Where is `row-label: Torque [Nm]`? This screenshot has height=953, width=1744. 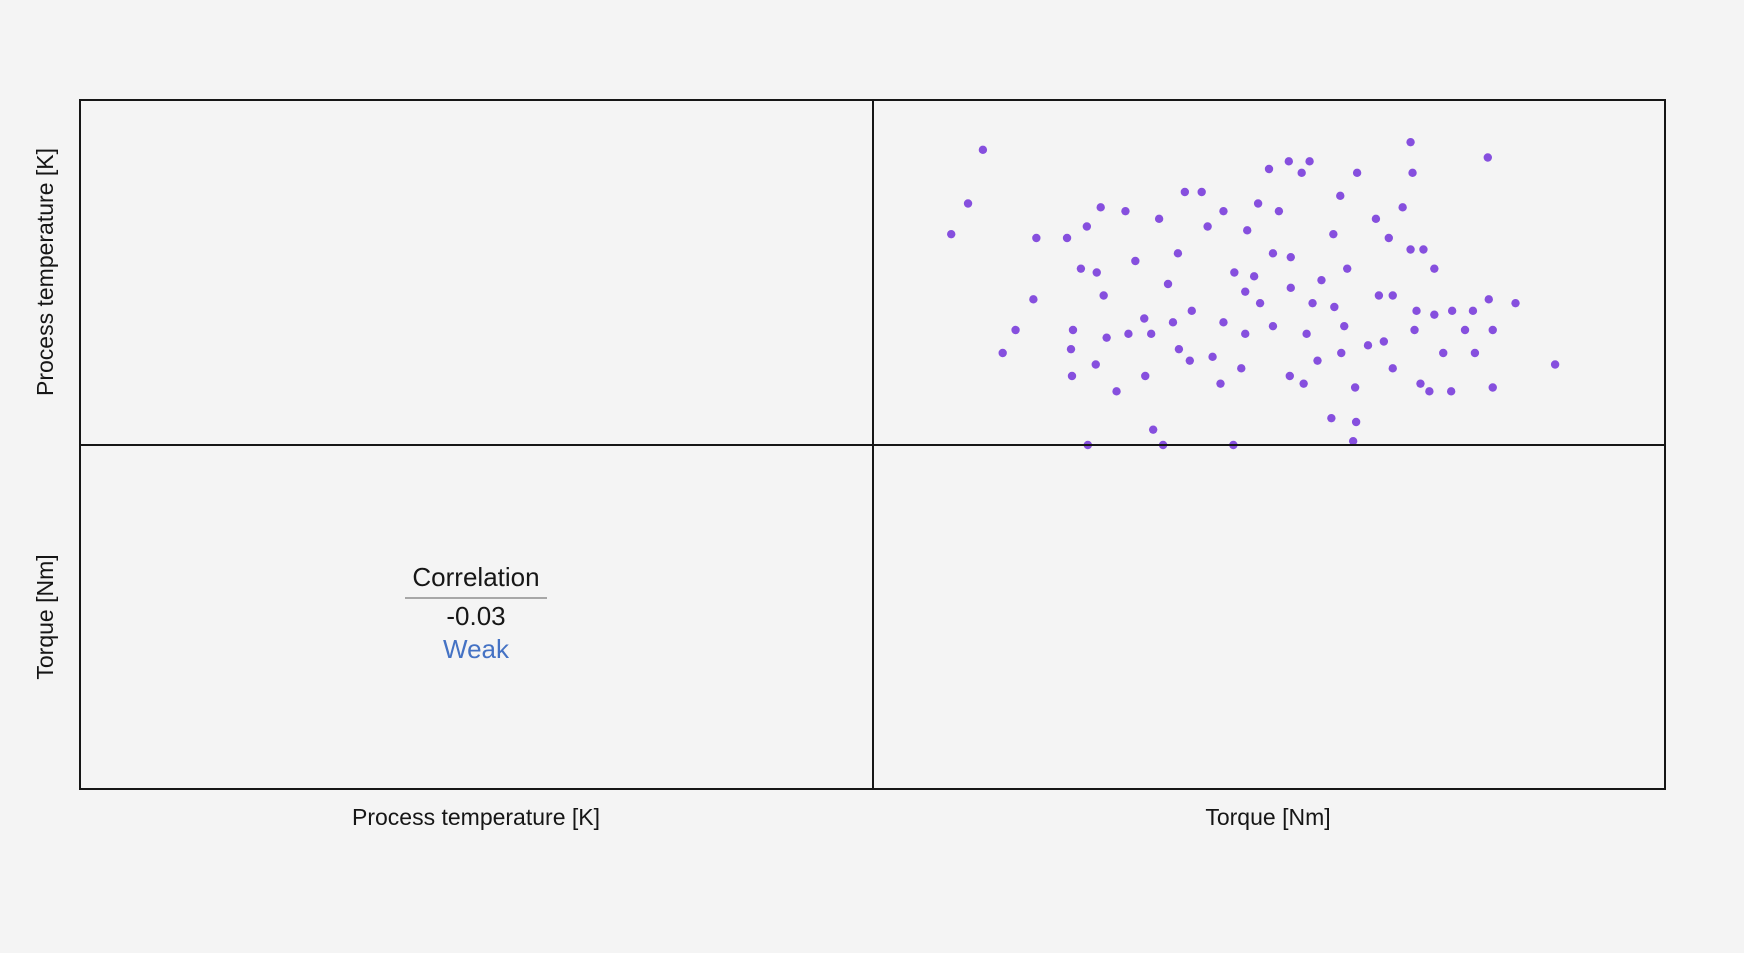 row-label: Torque [Nm] is located at coordinates (45, 616).